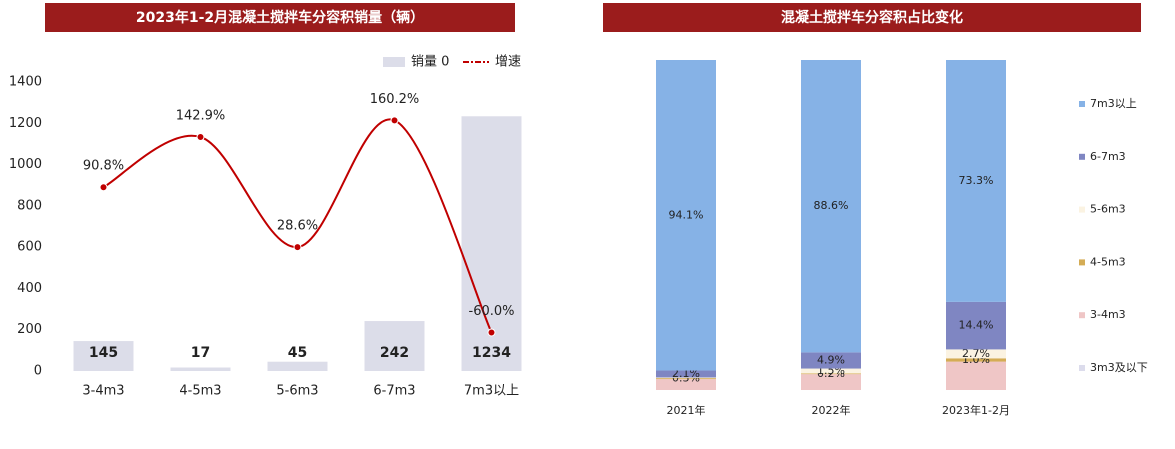 This screenshot has height=449, width=1175. I want to click on bar-label: 17, so click(200, 353).